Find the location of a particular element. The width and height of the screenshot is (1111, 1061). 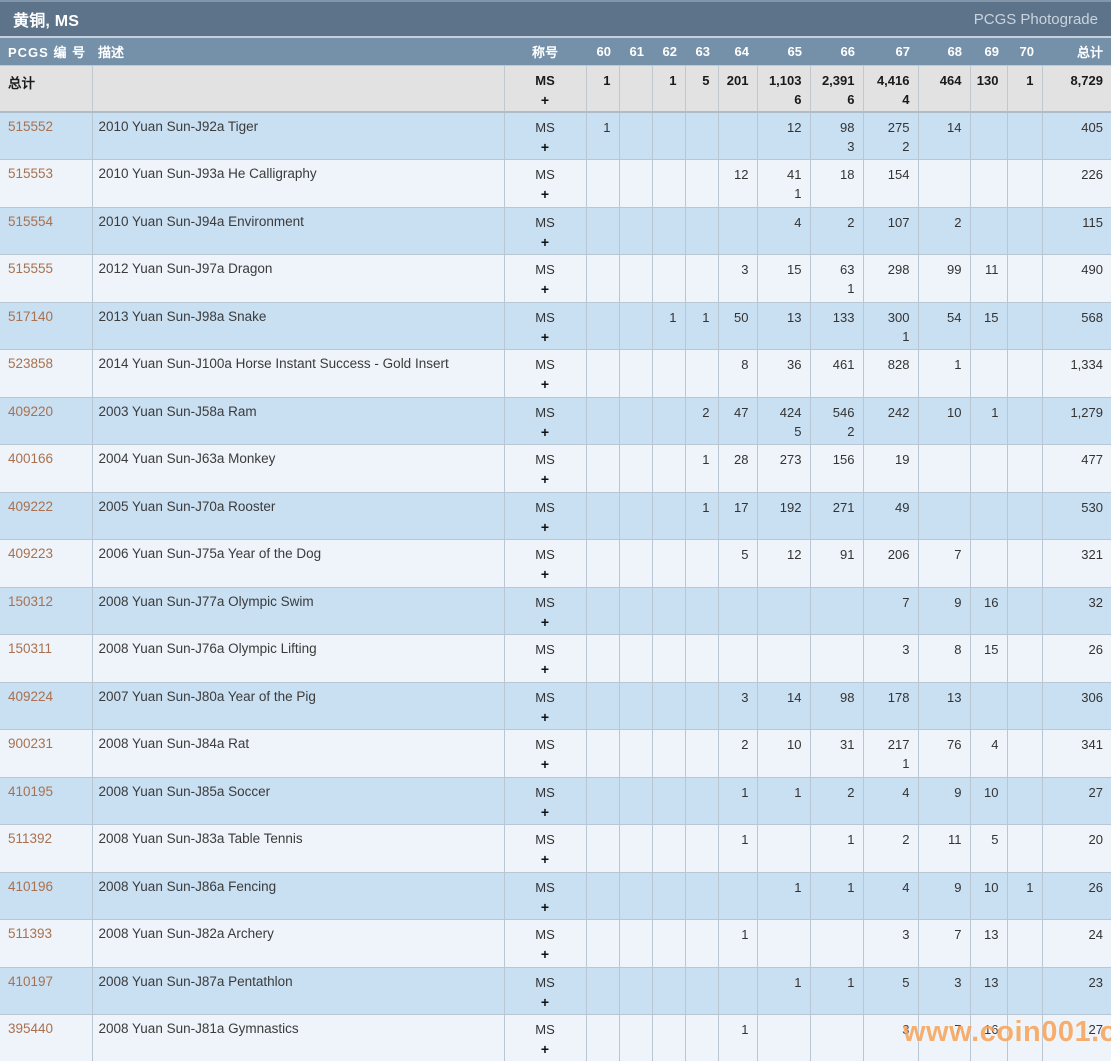

pcgs-number-link: 400166 is located at coordinates (46, 468).